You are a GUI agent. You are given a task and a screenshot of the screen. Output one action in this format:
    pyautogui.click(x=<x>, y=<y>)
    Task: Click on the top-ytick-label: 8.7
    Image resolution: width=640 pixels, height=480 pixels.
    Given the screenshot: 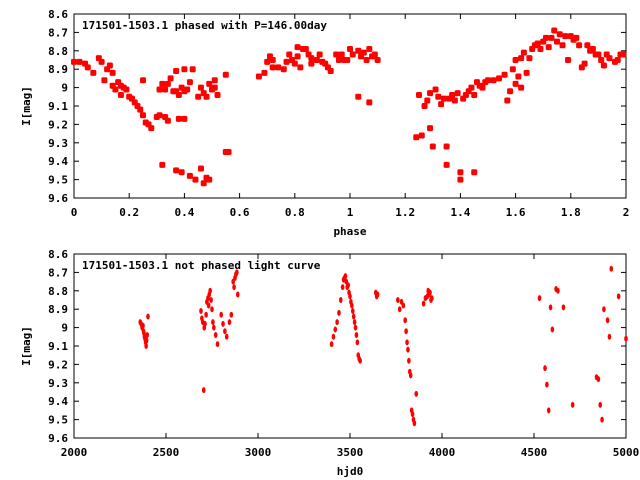 What is the action you would take?
    pyautogui.click(x=58, y=32)
    